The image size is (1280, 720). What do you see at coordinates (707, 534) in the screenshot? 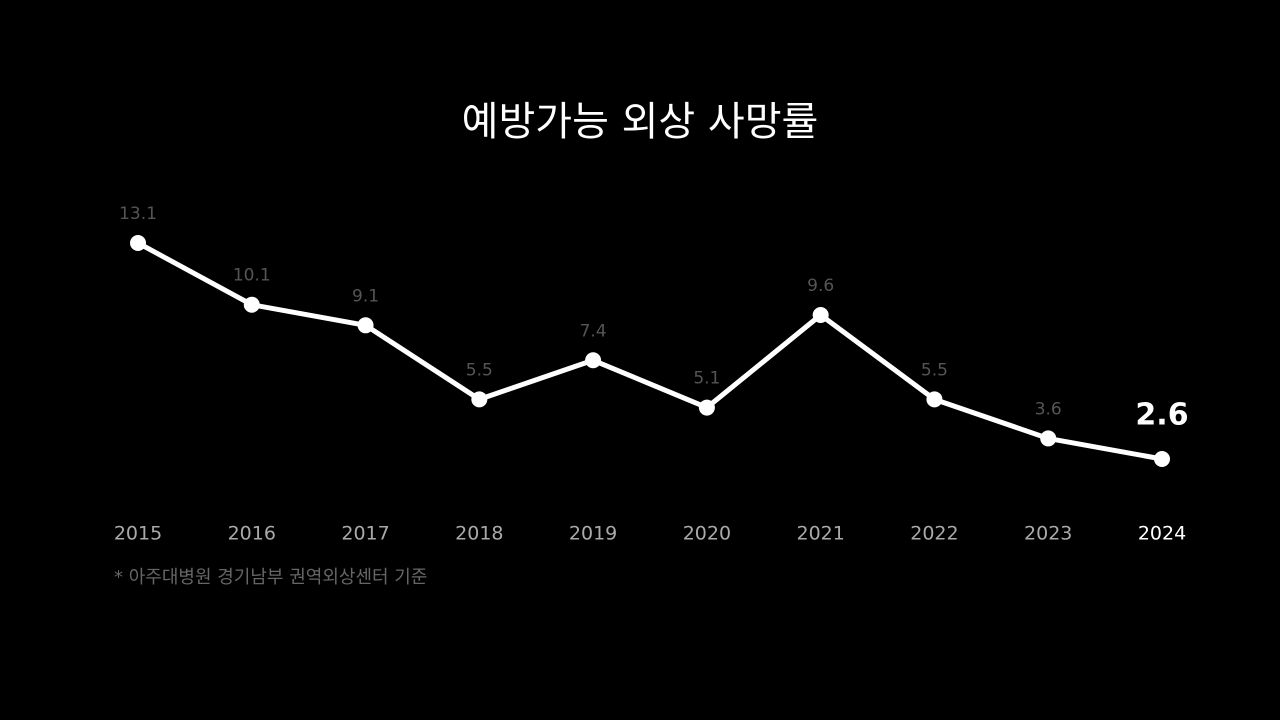
I see `x-tick-label: 2020` at bounding box center [707, 534].